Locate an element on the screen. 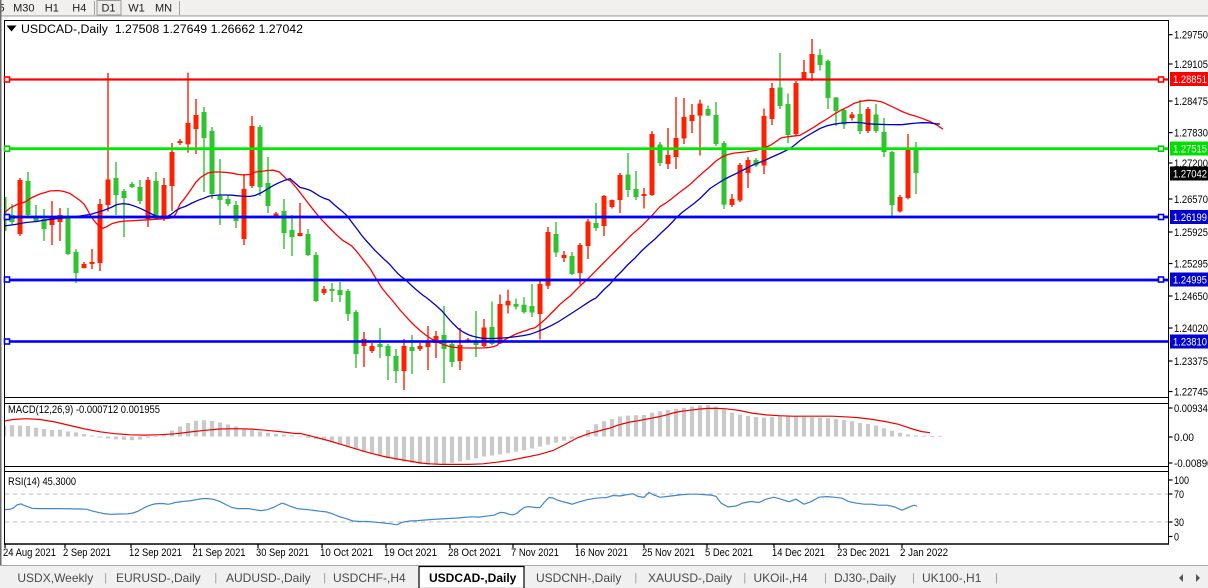 This screenshot has width=1208, height=588. svg-text: 30 Sep 2021 is located at coordinates (282, 553).